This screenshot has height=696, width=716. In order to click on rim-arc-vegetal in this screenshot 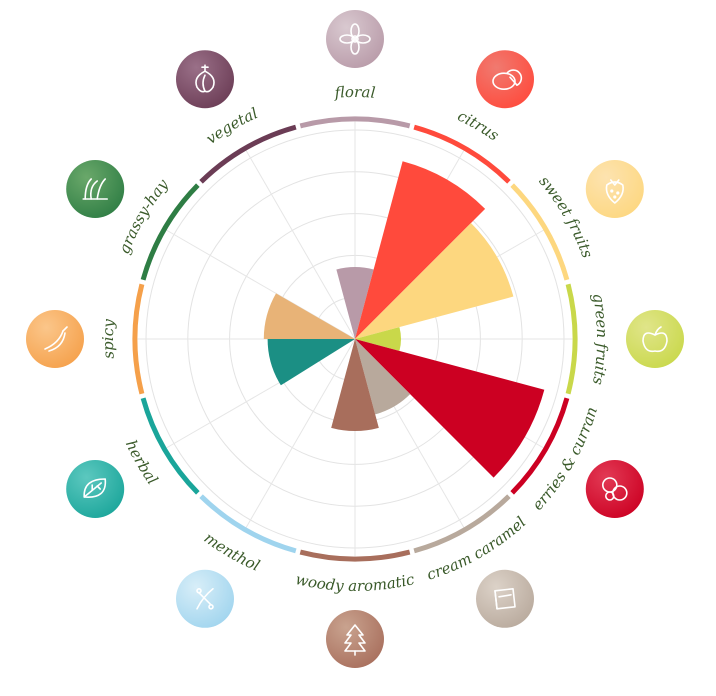, I will do `click(248, 154)`.